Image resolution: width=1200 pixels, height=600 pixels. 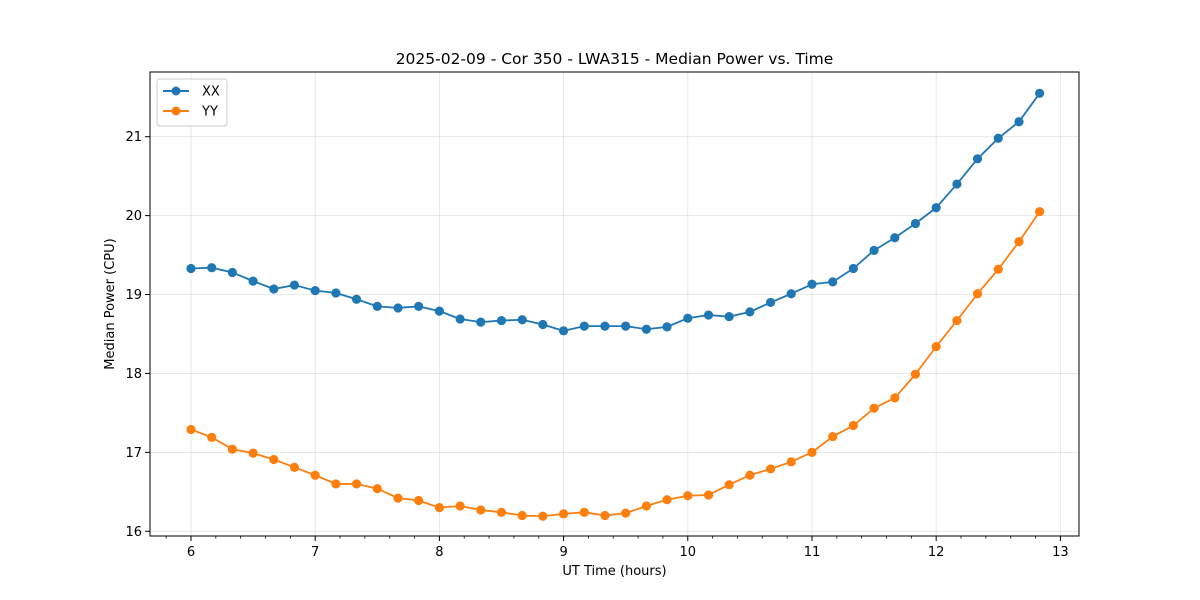 What do you see at coordinates (1060, 552) in the screenshot?
I see `x-tick-label: 13` at bounding box center [1060, 552].